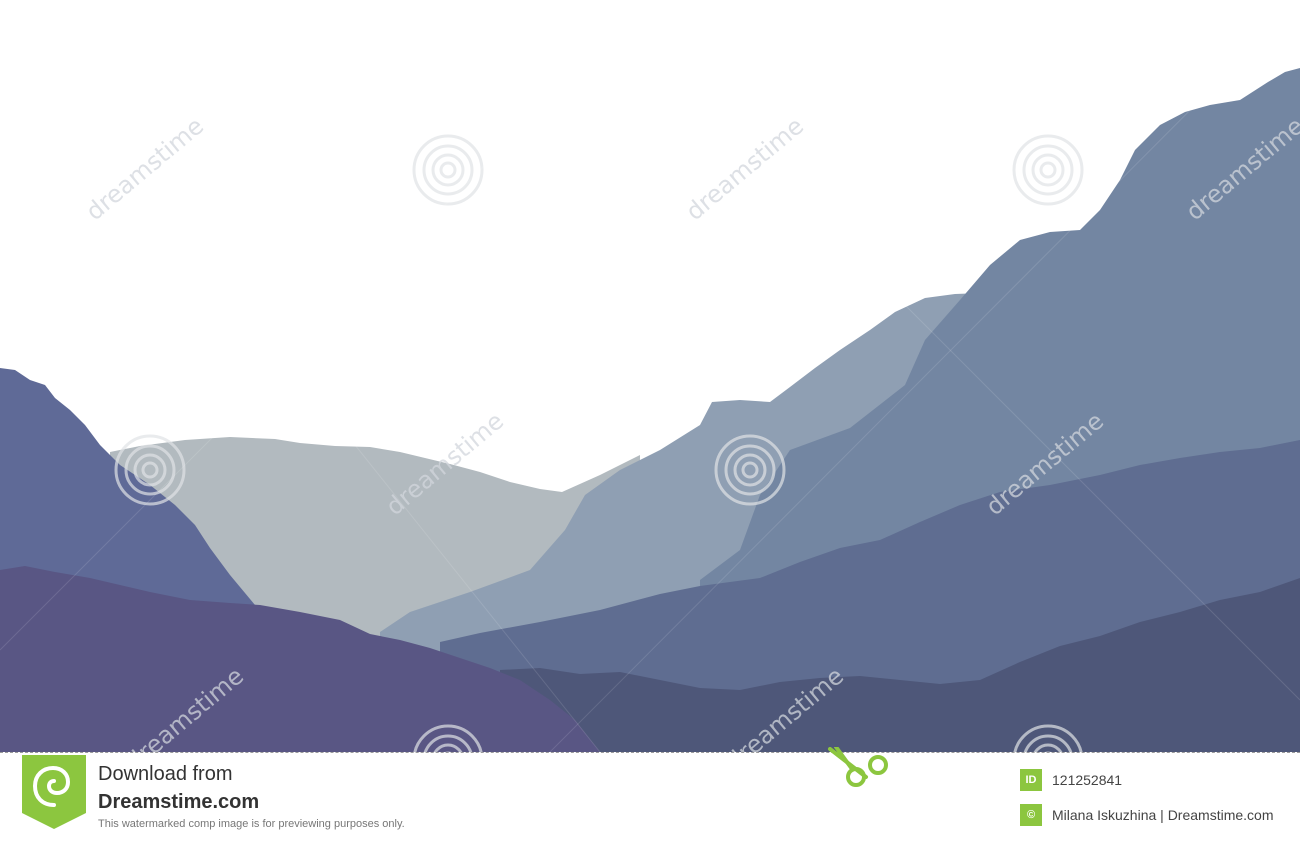 This screenshot has width=1300, height=842. I want to click on front-left-hill, so click(300, 659).